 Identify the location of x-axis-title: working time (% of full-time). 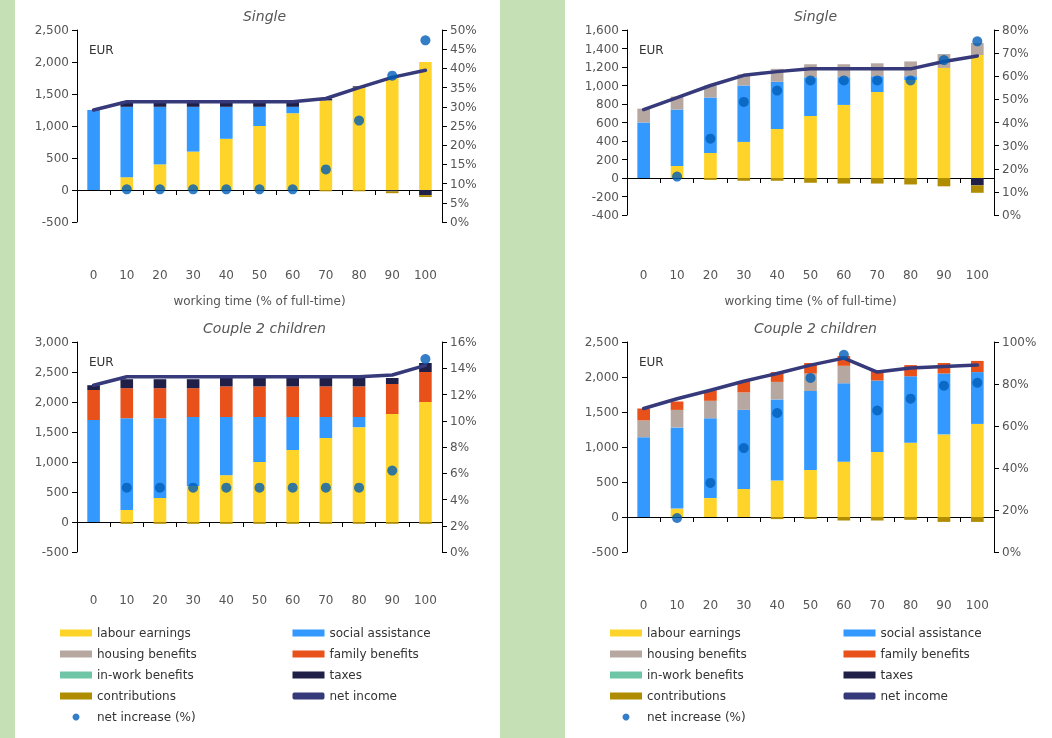
(810, 301).